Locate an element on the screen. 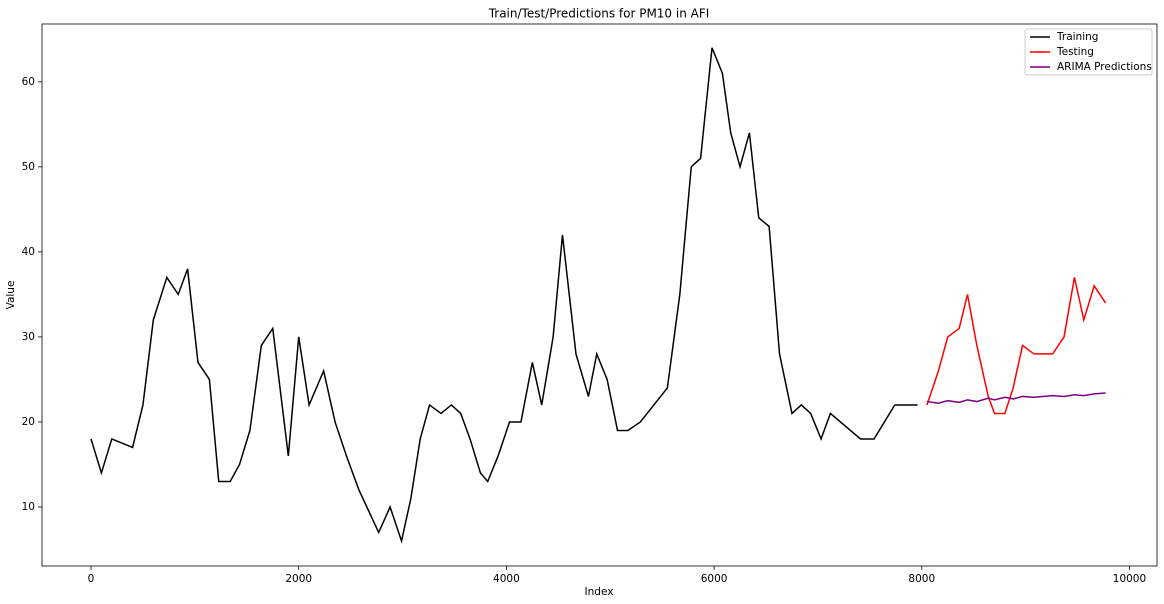 The image size is (1164, 604). x-tick-label: 2000 is located at coordinates (298, 579).